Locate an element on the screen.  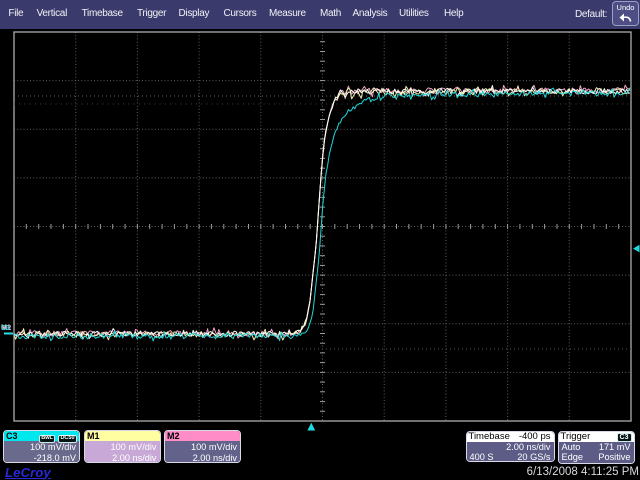
svg-text: M1 is located at coordinates (6, 328).